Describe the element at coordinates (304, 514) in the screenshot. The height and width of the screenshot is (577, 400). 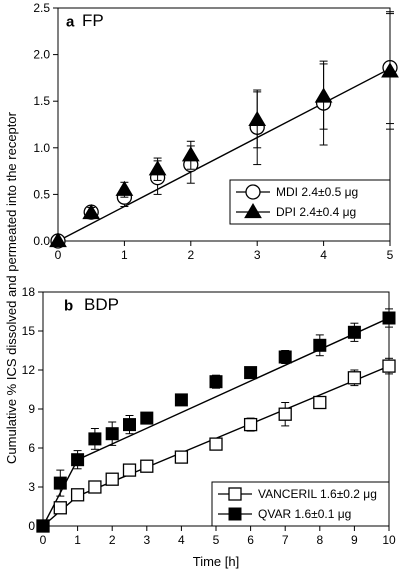
I see `legend-label: QVAR 1.6±0.1 μg` at that location.